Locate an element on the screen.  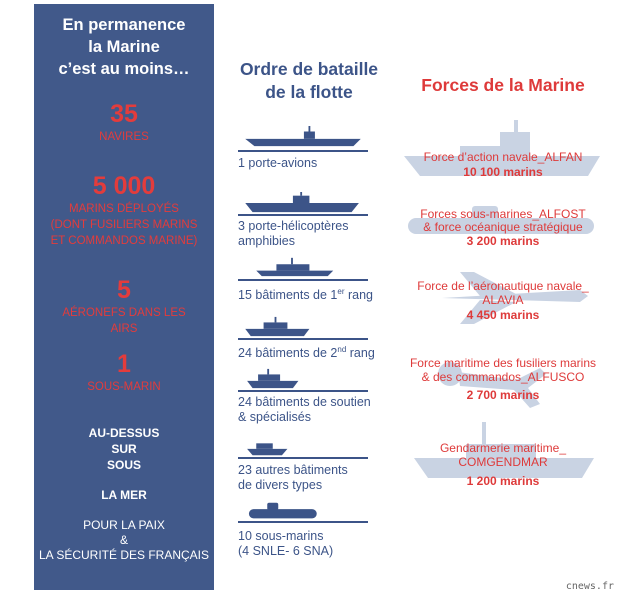
submarine-silhouette-icon is located at coordinates (501, 220).